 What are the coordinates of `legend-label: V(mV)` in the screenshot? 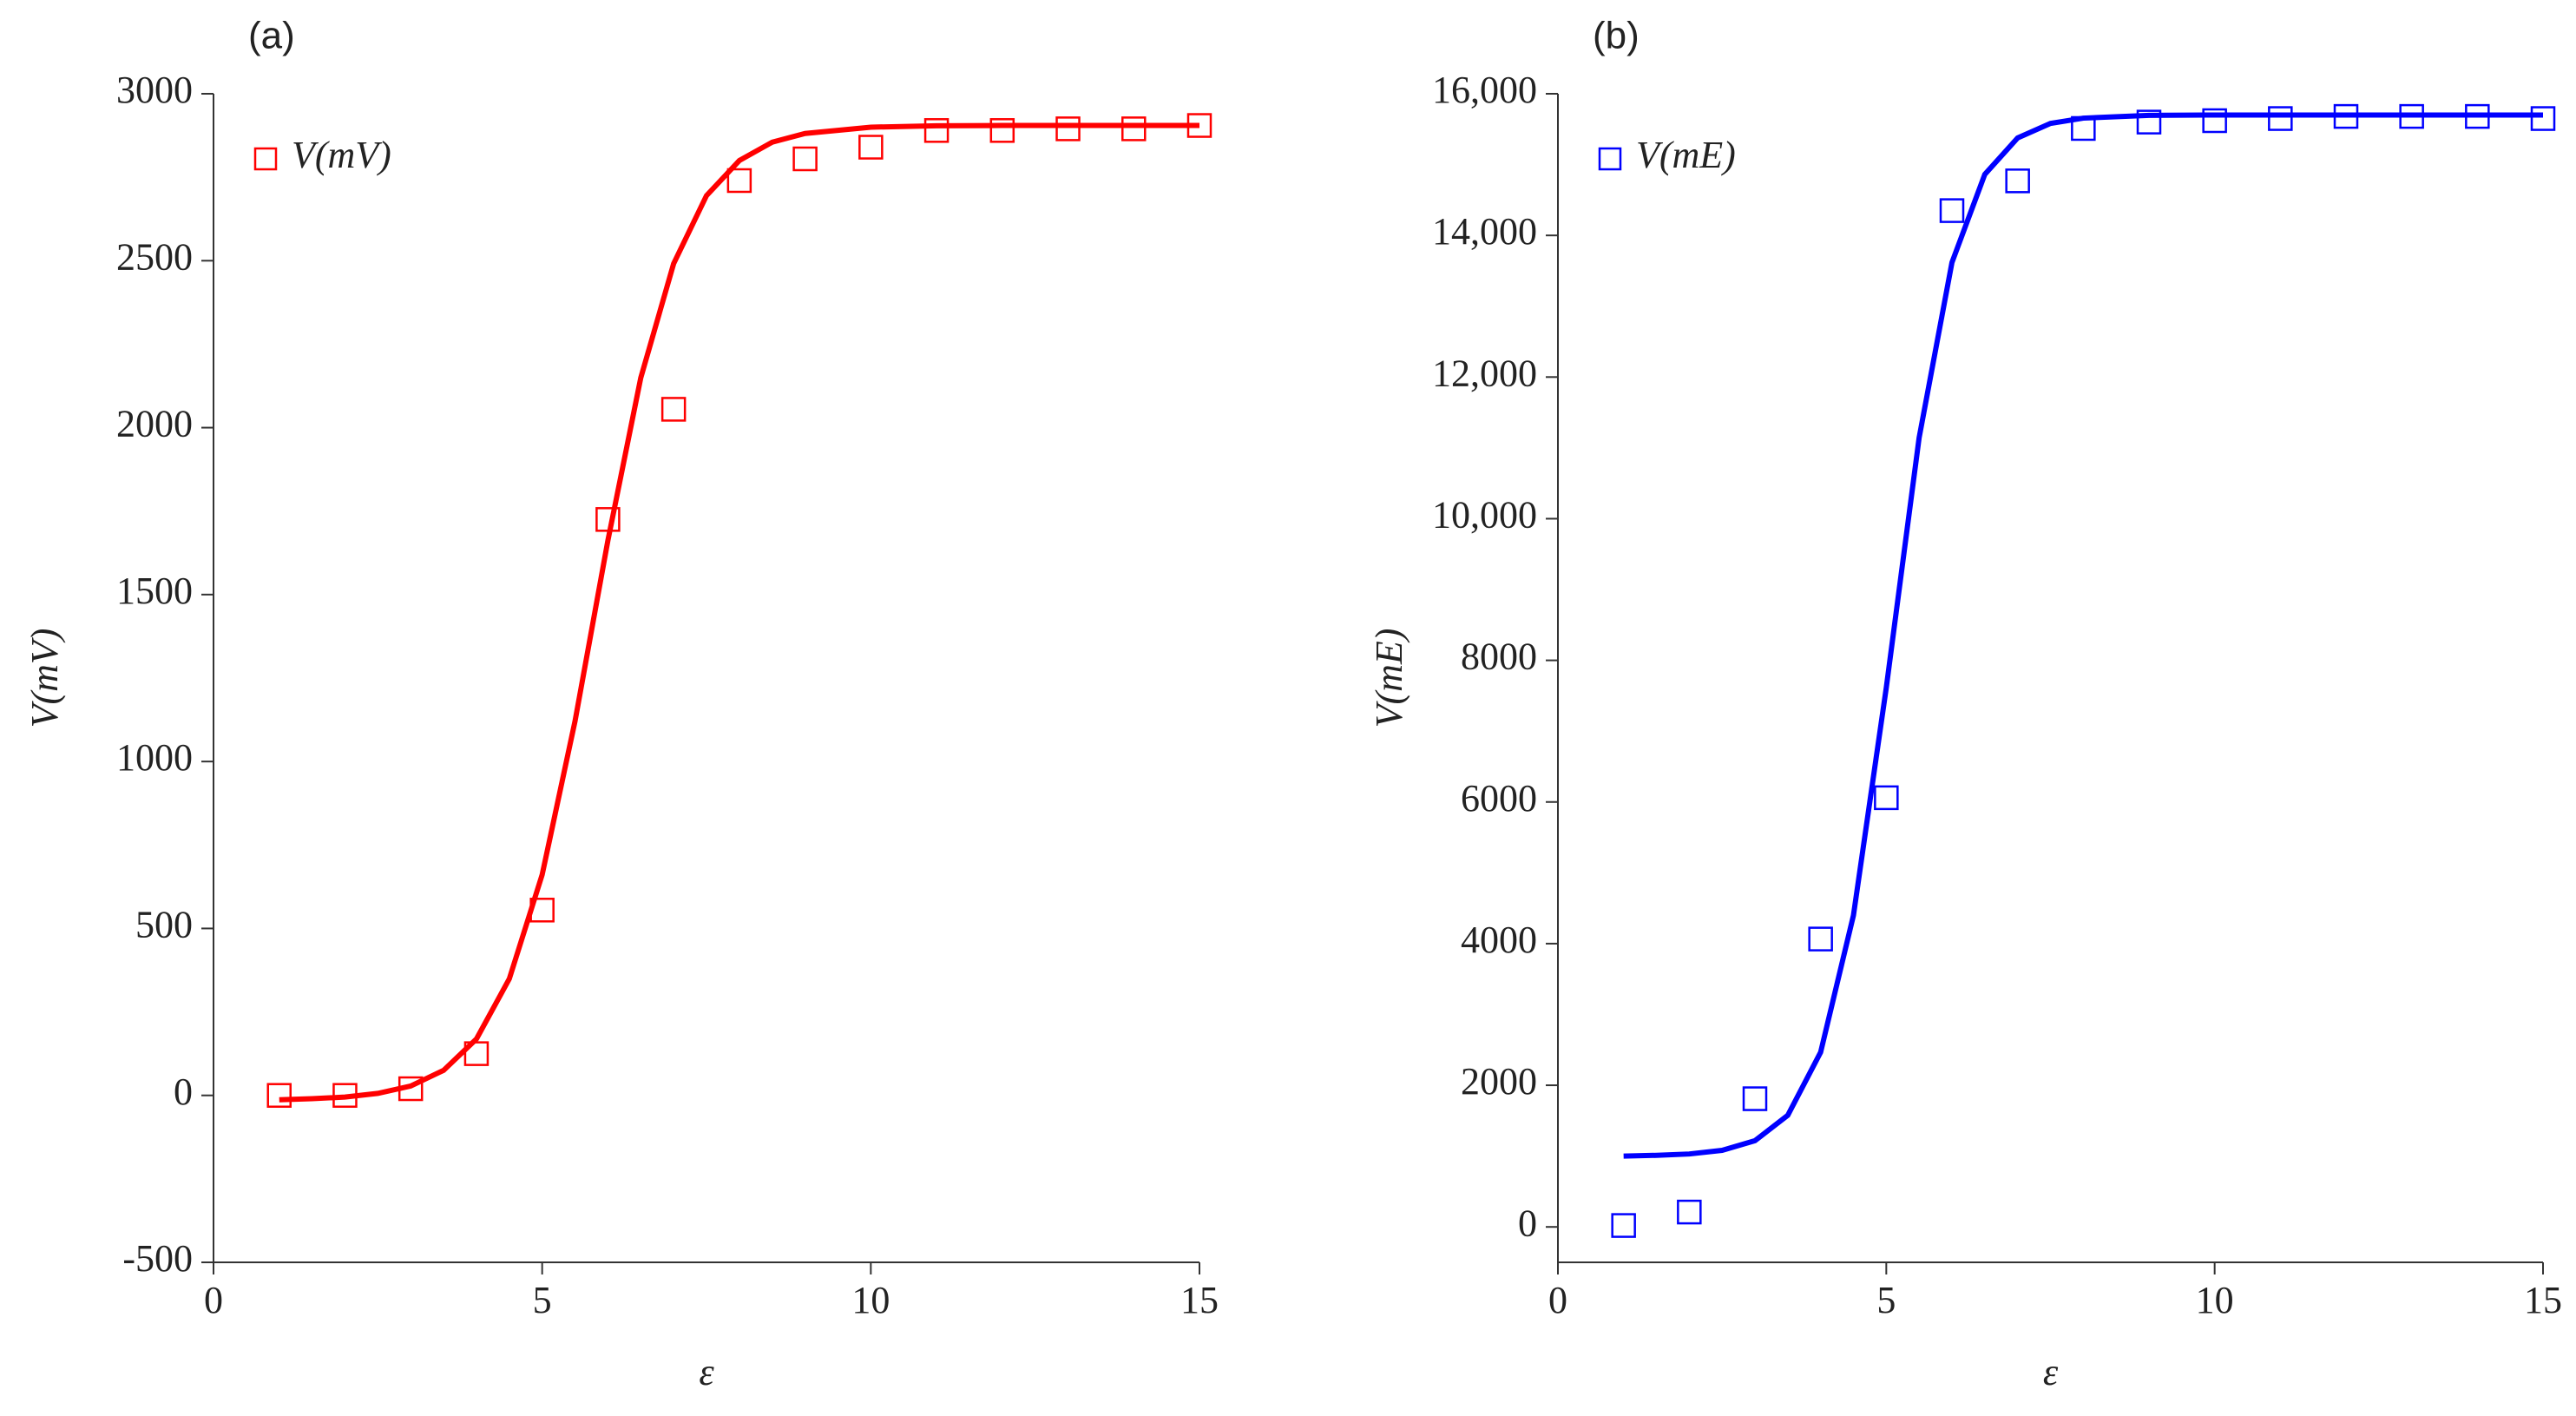 It's located at (341, 155).